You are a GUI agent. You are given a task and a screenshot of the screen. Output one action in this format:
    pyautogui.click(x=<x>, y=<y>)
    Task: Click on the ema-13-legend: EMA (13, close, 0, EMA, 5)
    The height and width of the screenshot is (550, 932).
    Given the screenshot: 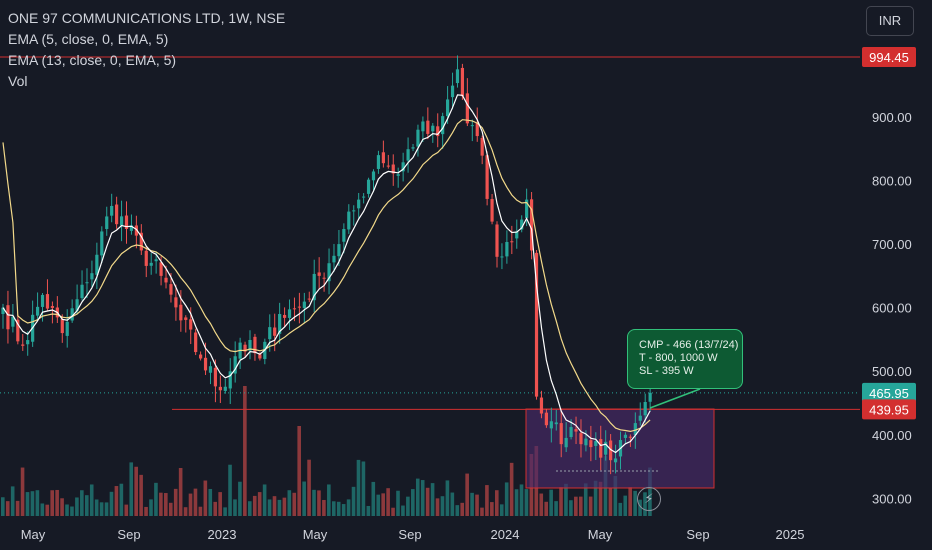 What is the action you would take?
    pyautogui.click(x=92, y=60)
    